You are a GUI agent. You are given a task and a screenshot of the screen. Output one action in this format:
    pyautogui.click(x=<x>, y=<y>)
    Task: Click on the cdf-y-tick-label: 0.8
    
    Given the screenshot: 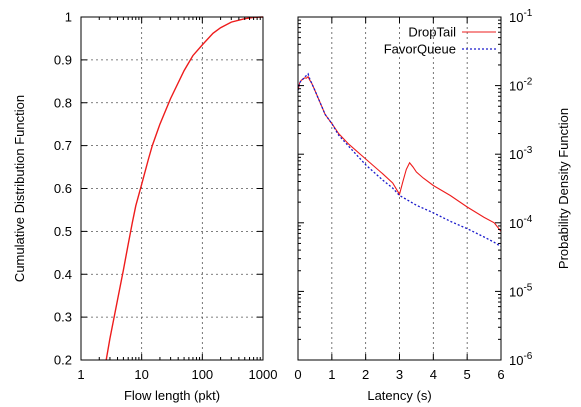 What is the action you would take?
    pyautogui.click(x=63, y=102)
    